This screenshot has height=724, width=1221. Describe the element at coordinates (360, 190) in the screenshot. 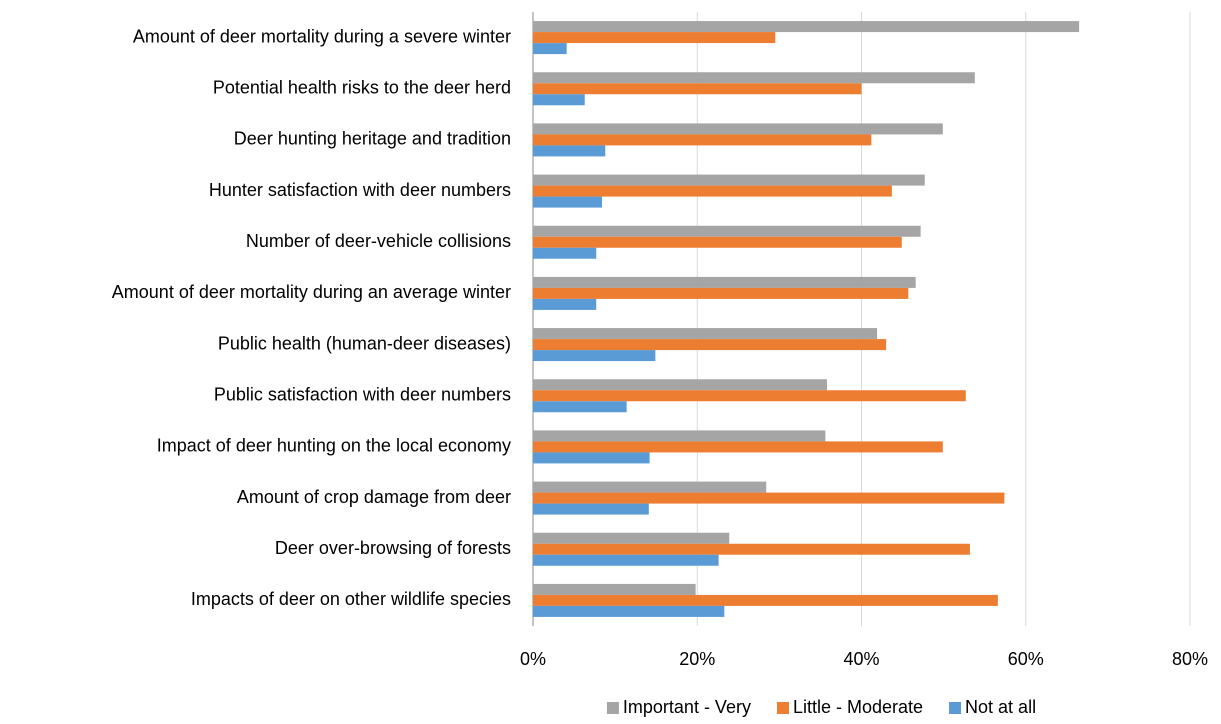

I see `y-tick-label: Hunter satisfaction with deer numbers` at that location.